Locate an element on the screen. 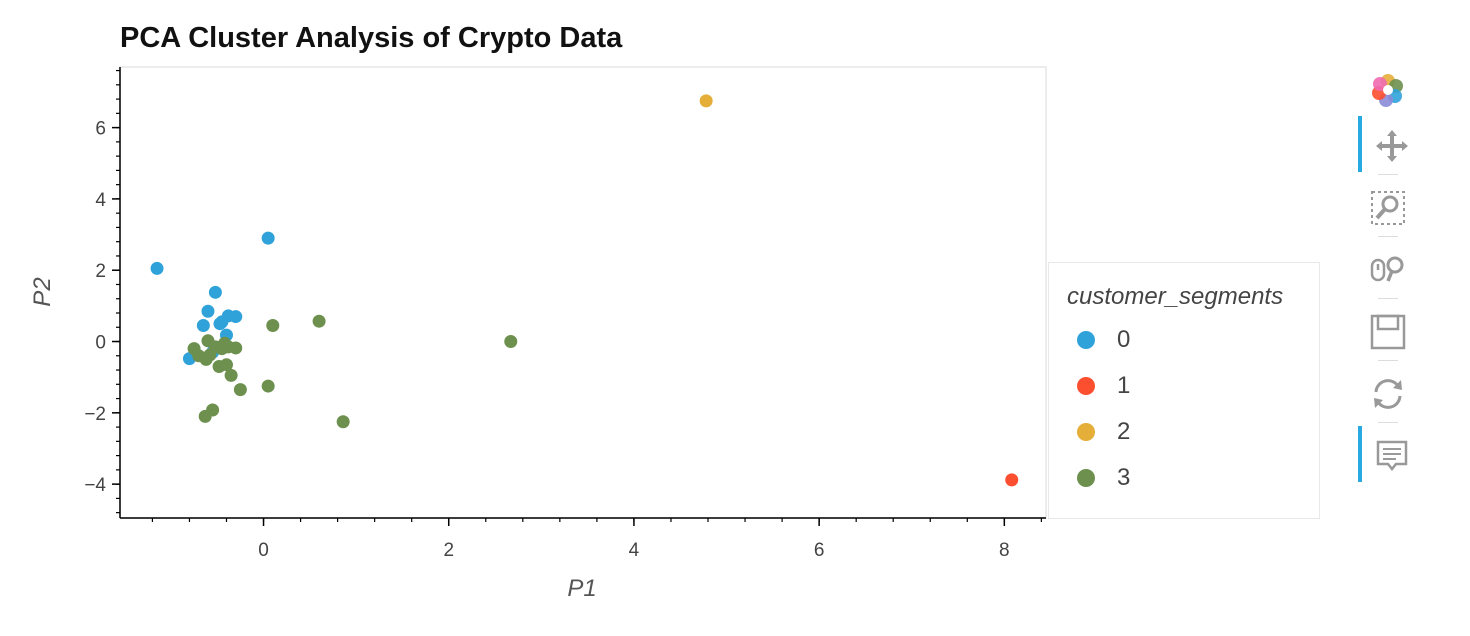 The image size is (1470, 636). reset-icon is located at coordinates (1388, 394).